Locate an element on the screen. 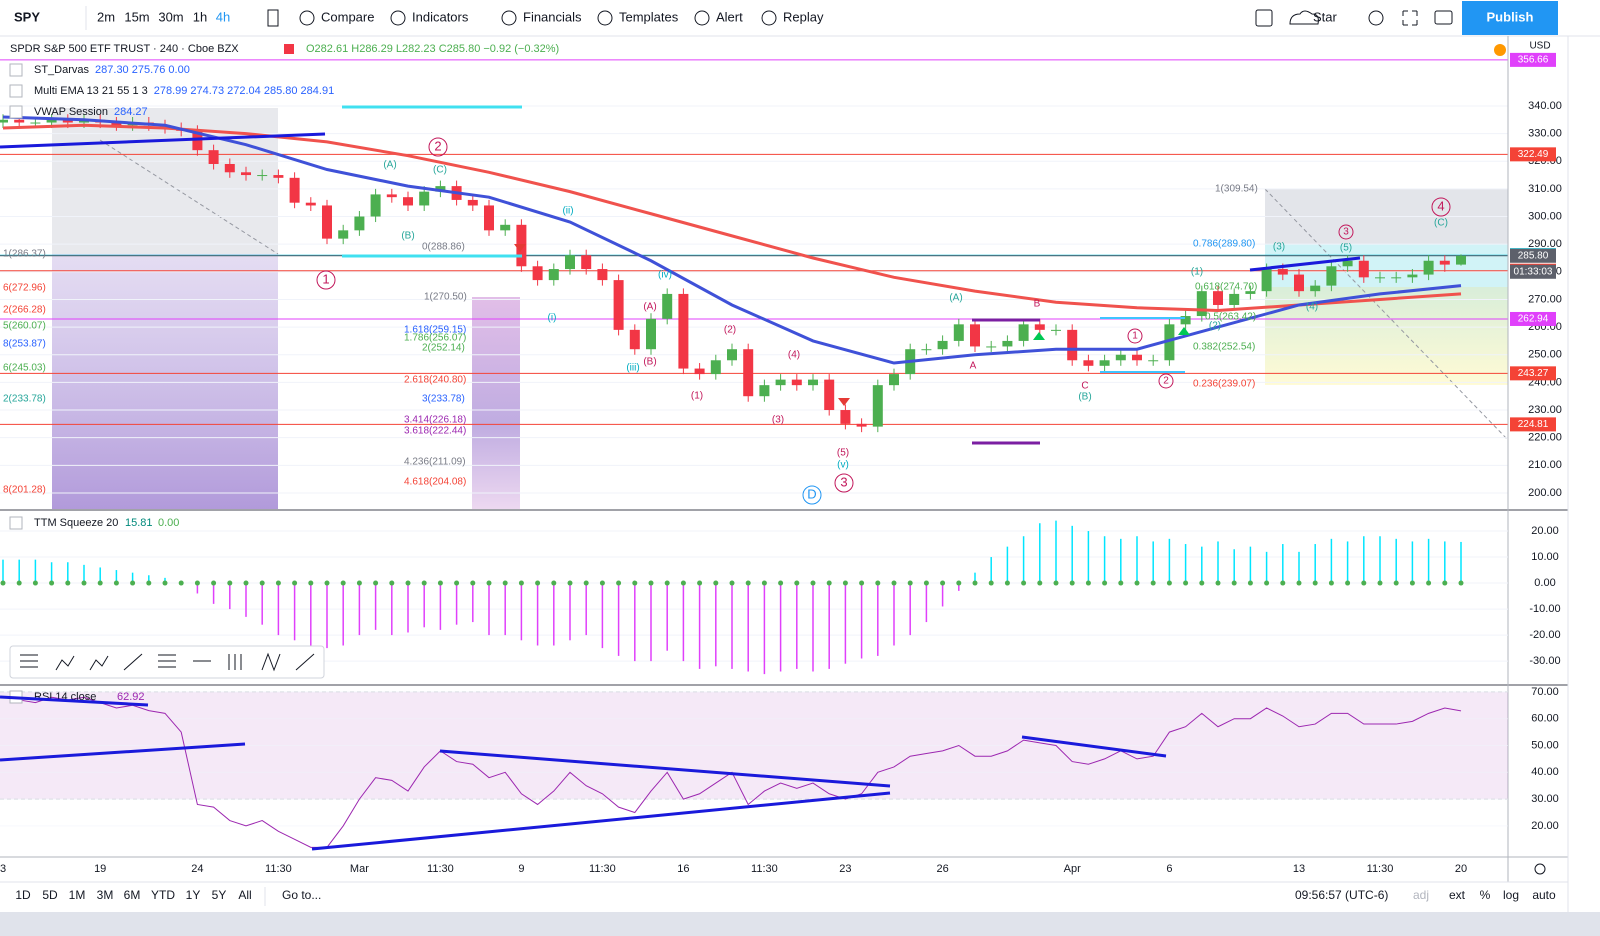 Image resolution: width=1600 pixels, height=936 pixels. rsi-tick-label: 30.00 is located at coordinates (1545, 799).